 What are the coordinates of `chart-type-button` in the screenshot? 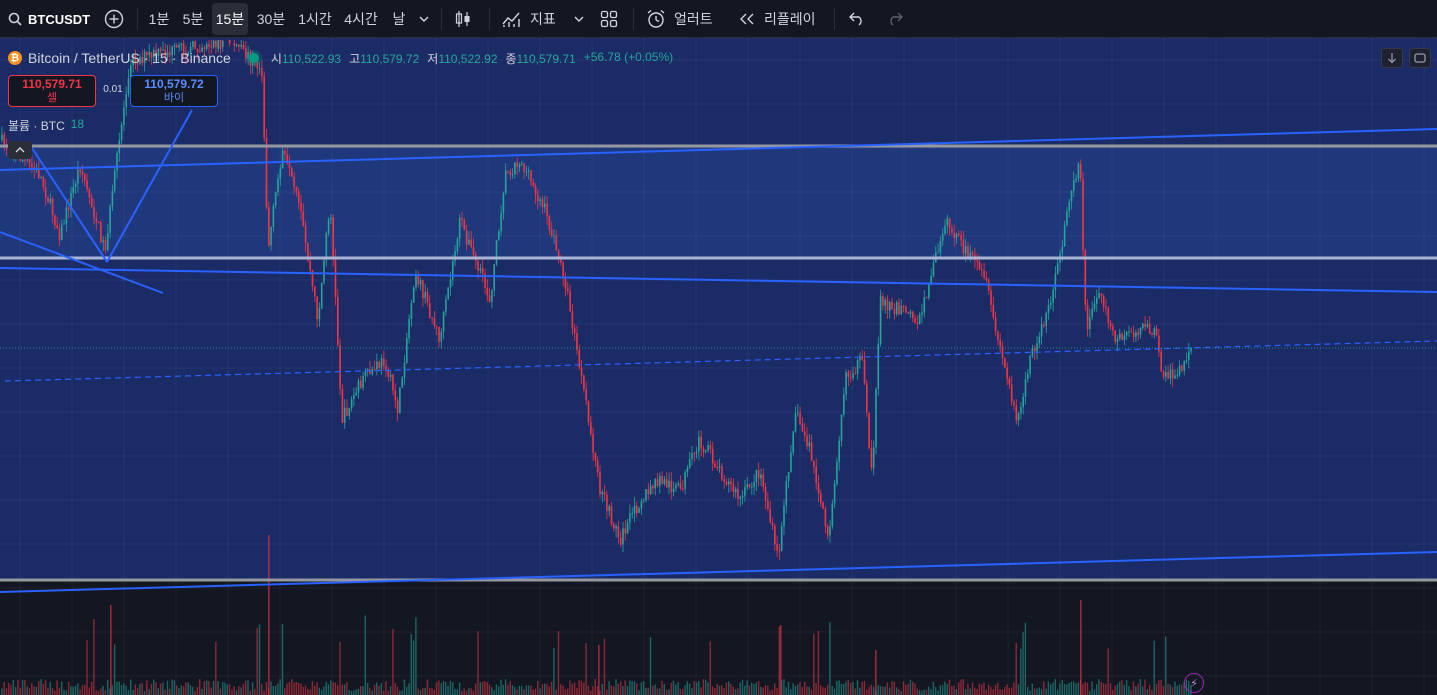 It's located at (463, 19).